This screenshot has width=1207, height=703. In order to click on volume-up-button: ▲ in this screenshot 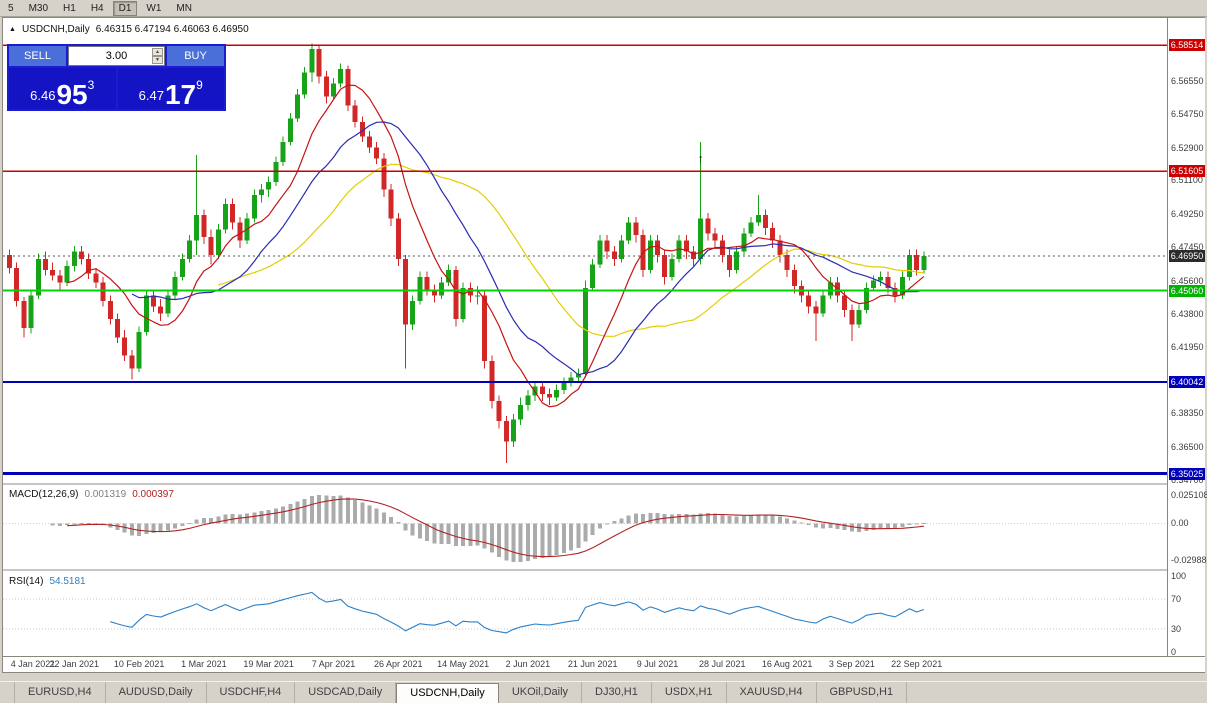, I will do `click(157, 52)`.